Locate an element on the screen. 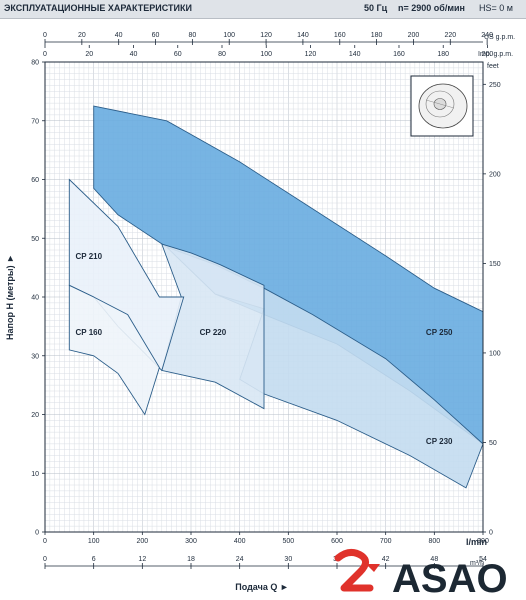 This screenshot has height=600, width=526. lmin-unit-label: l/min is located at coordinates (476, 542).